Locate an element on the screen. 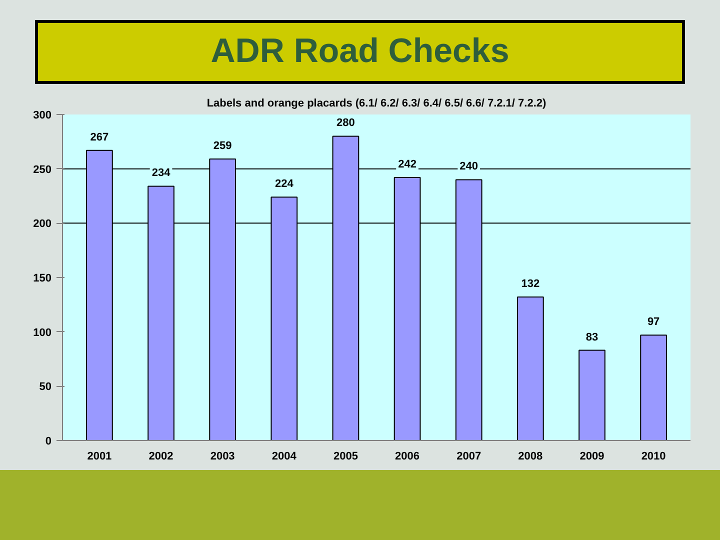 This screenshot has height=540, width=720. data-label: 242 is located at coordinates (407, 164).